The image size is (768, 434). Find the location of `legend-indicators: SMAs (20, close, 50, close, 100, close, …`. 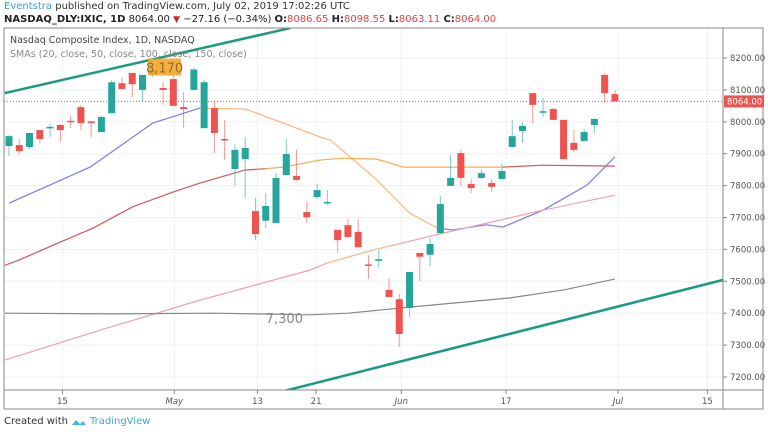

legend-indicators: SMAs (20, close, 50, close, 100, close, … is located at coordinates (128, 54).